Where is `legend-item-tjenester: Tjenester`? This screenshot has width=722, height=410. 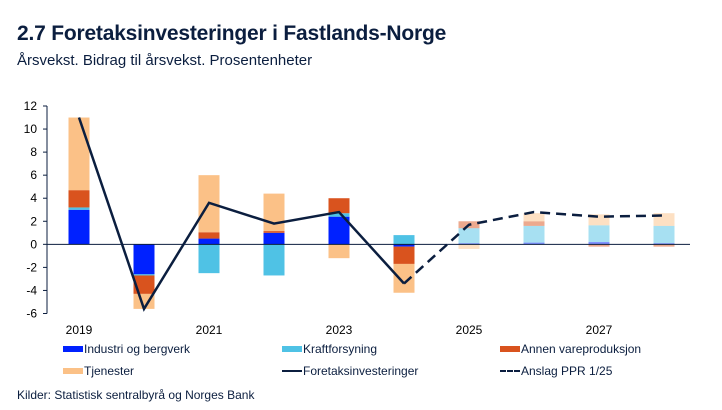 legend-item-tjenester: Tjenester is located at coordinates (98, 371).